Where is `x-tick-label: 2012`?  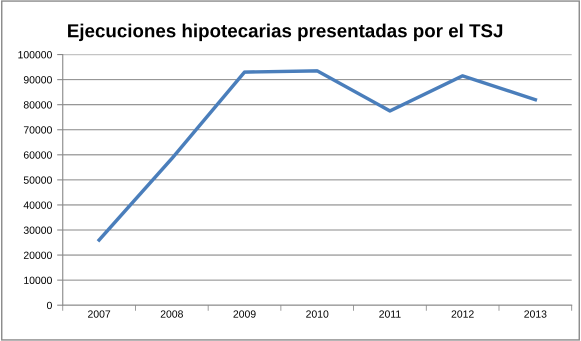
x-tick-label: 2012 is located at coordinates (463, 314).